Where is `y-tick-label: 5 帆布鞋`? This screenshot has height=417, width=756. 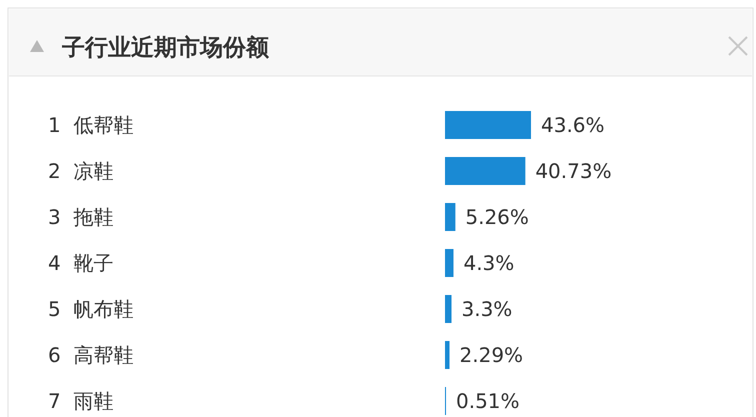 y-tick-label: 5 帆布鞋 is located at coordinates (91, 309).